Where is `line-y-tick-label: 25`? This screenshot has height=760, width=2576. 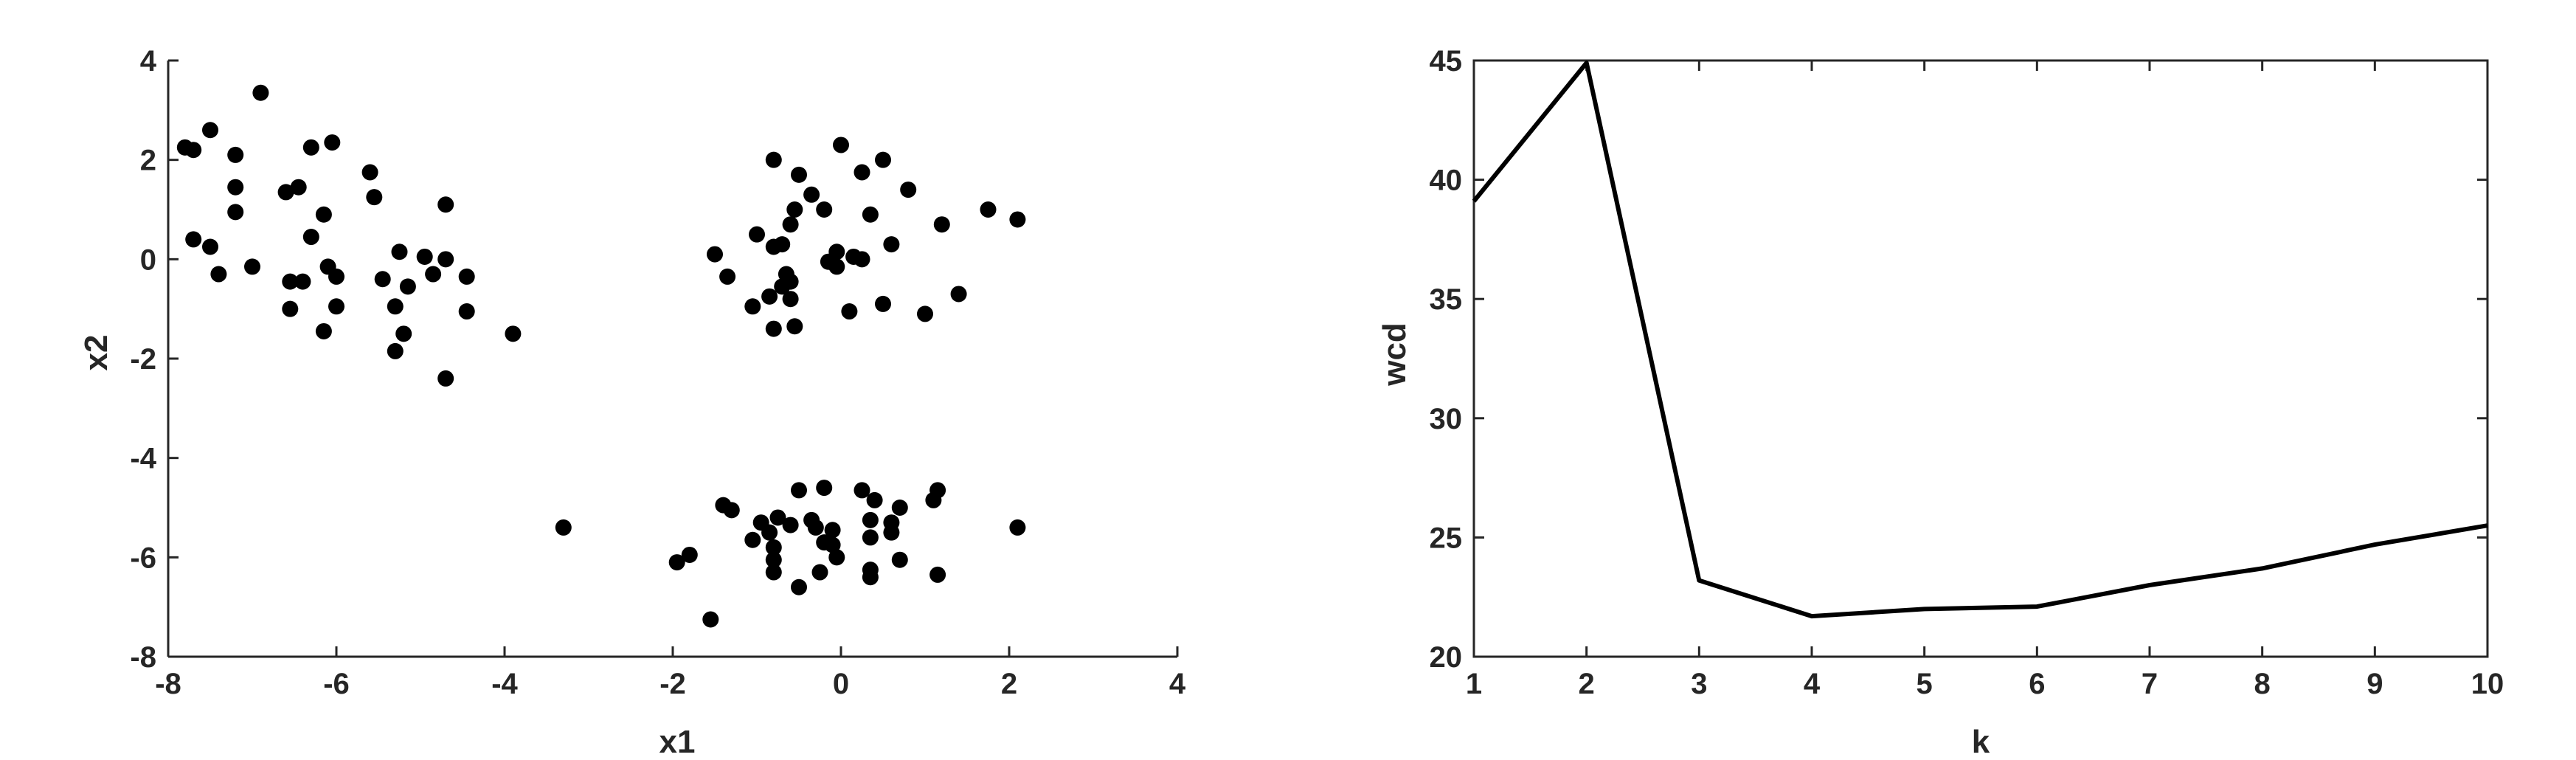 line-y-tick-label: 25 is located at coordinates (1446, 538).